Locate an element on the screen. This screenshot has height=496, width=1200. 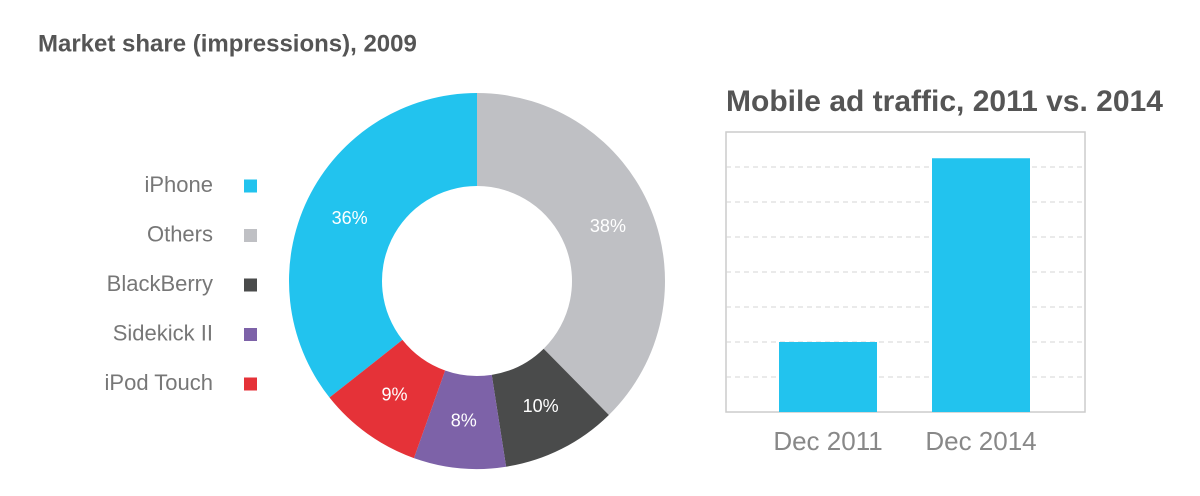
chart-title: Market share (impressions), 2009 is located at coordinates (227, 43).